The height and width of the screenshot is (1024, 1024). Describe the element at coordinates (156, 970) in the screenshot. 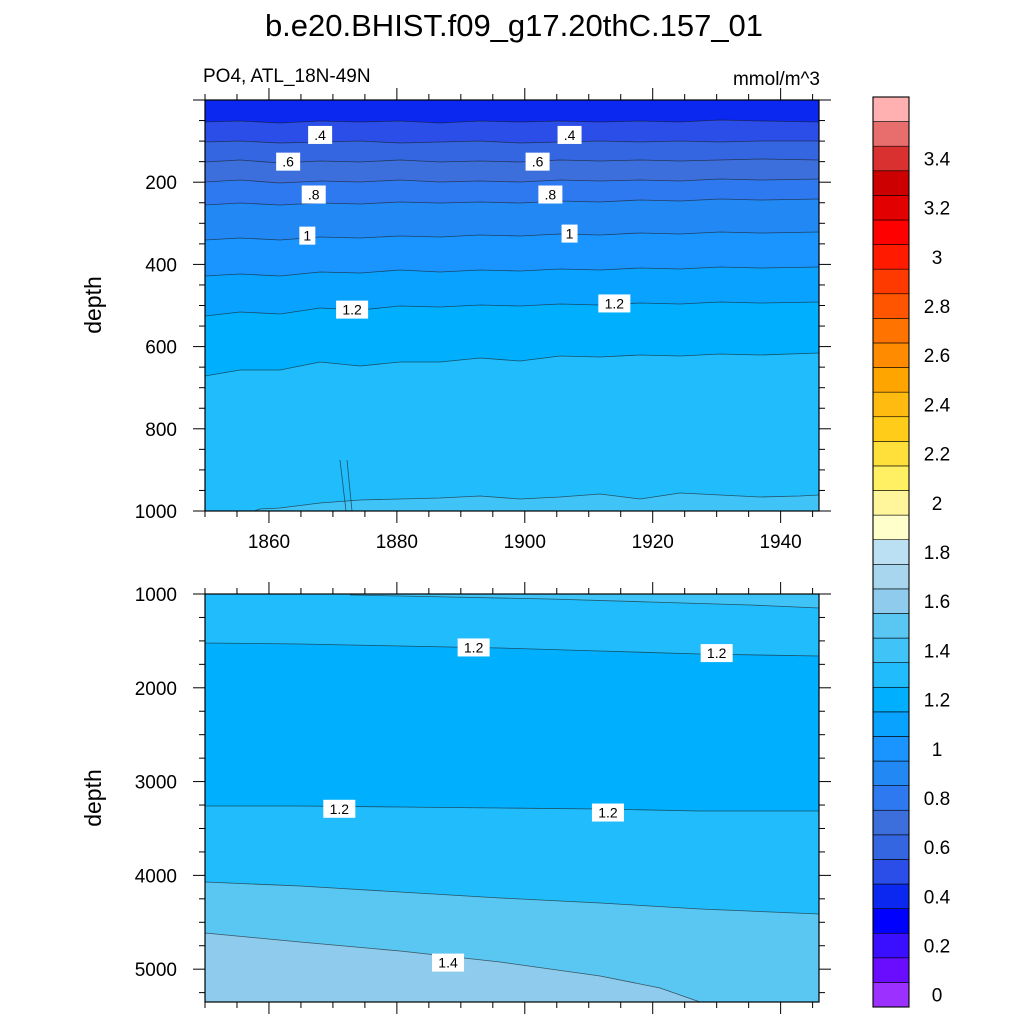

I see `y-tick-label: 5000` at that location.